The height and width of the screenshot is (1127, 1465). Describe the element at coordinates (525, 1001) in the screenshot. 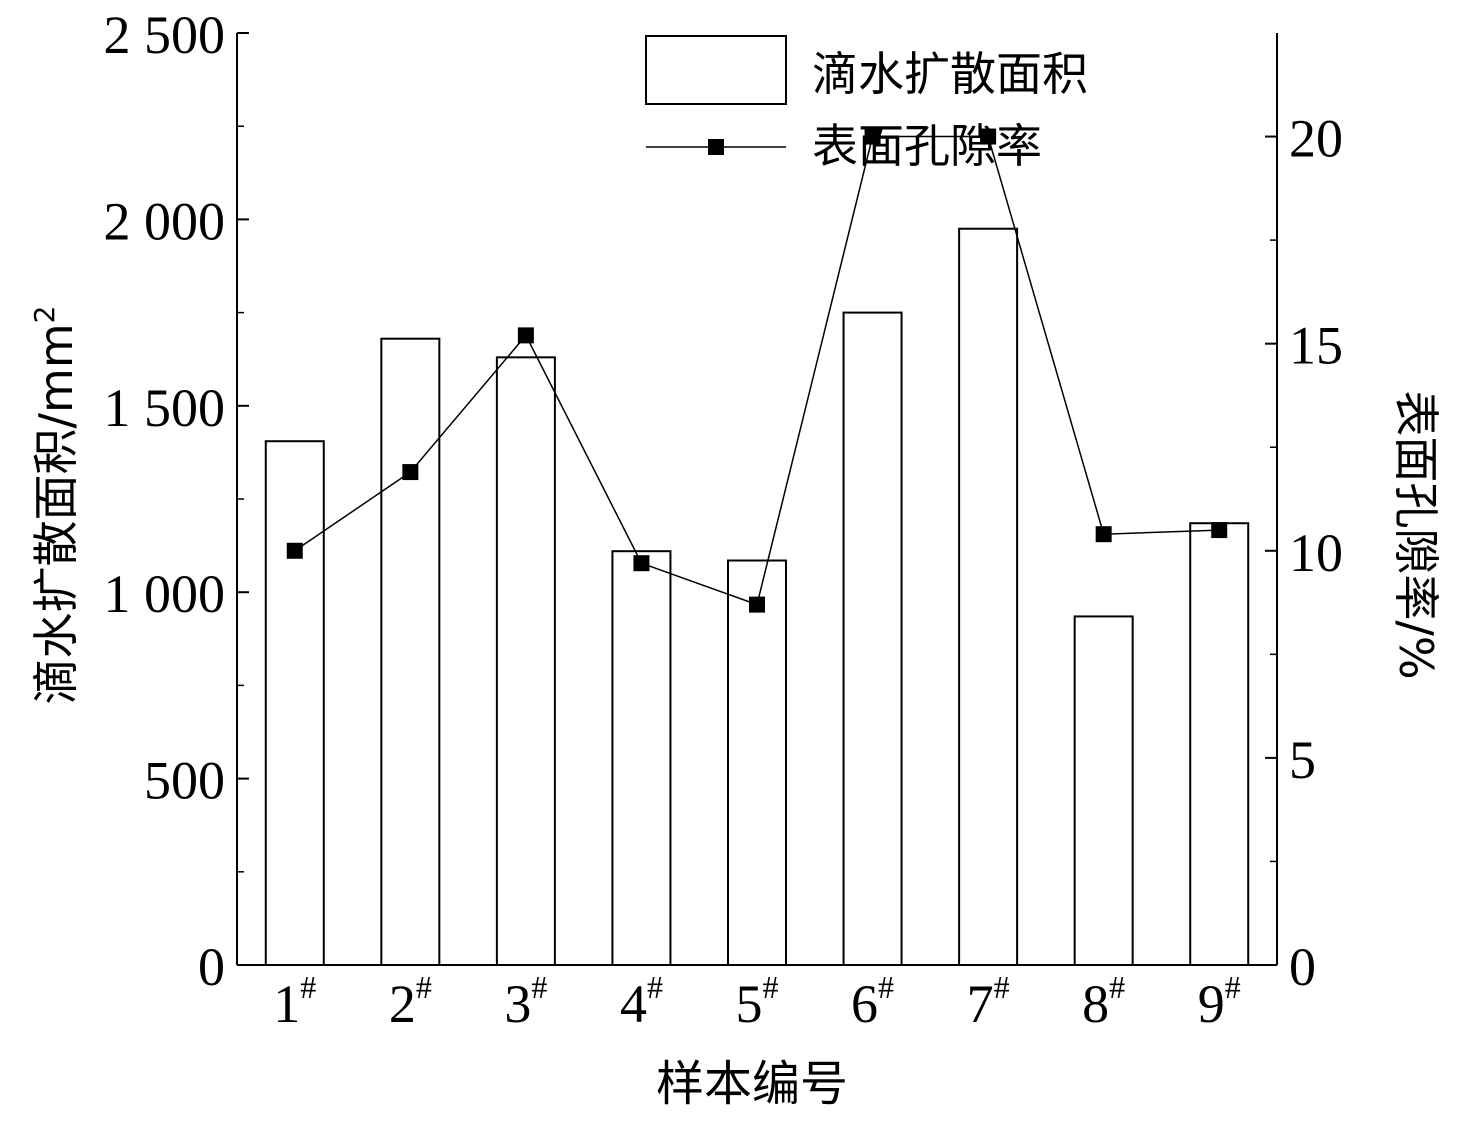

I see `x-tick-label-3: 3#` at that location.